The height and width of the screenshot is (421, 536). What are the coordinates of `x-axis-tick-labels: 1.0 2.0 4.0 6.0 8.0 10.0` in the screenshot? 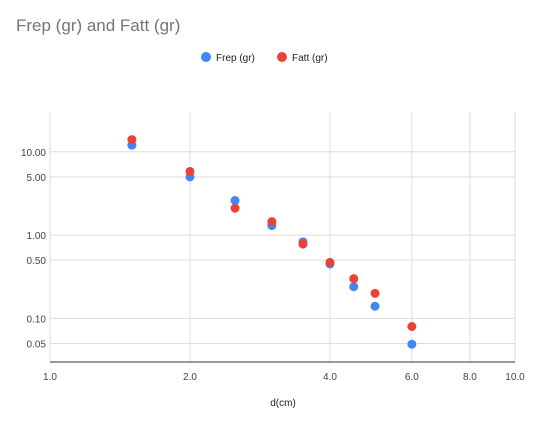 It's located at (284, 377).